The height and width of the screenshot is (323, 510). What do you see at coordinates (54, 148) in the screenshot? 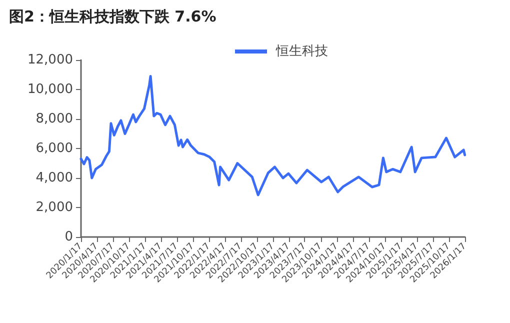
I see `y-tick-label: 6,000` at bounding box center [54, 148].